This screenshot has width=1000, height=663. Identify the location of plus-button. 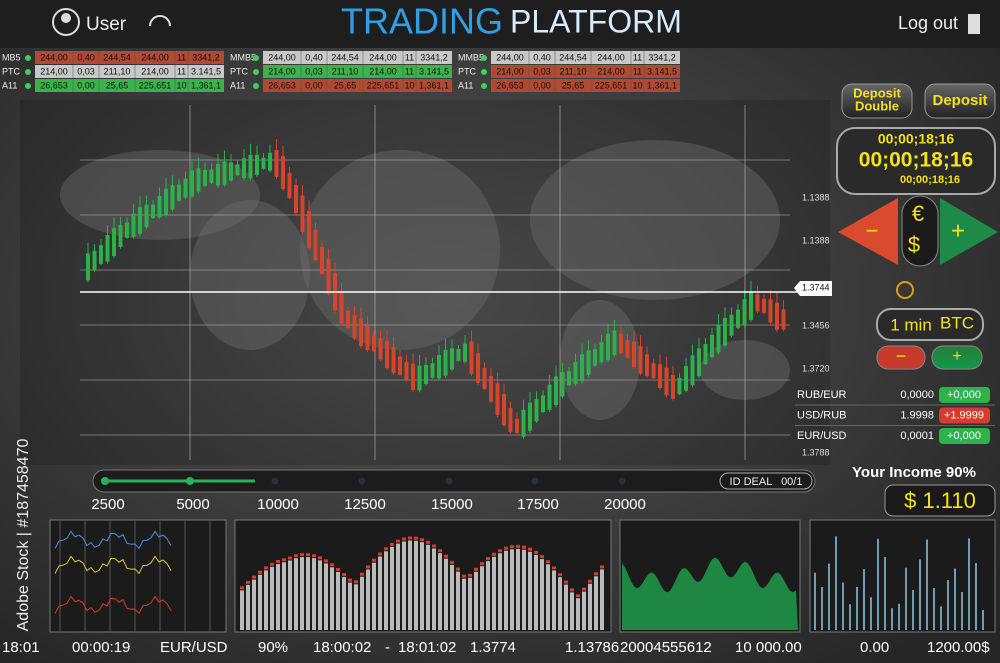
(957, 357).